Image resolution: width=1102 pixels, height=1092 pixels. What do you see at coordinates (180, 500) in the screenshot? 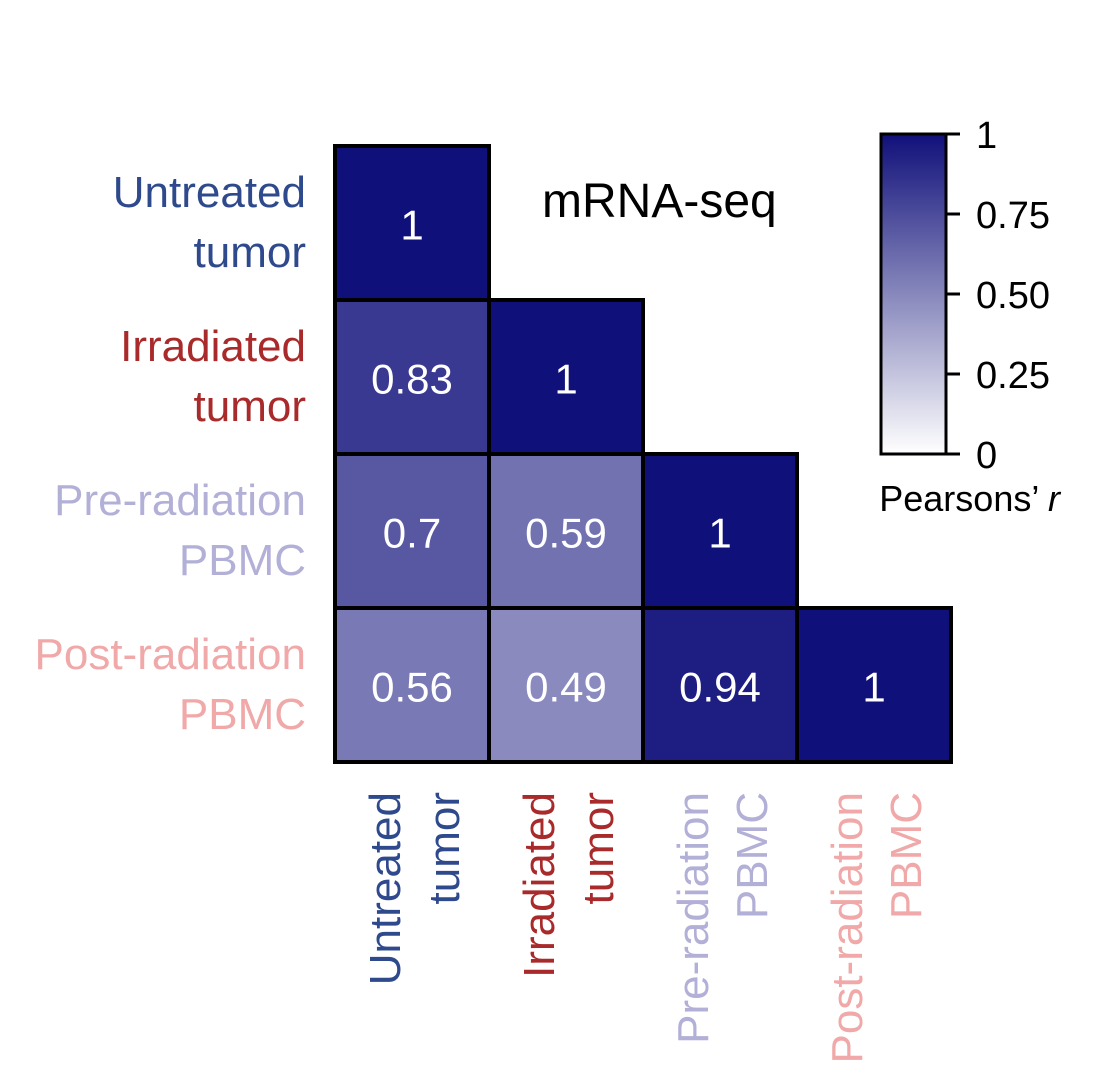
I see `row-label-line1: Pre-radiation` at bounding box center [180, 500].